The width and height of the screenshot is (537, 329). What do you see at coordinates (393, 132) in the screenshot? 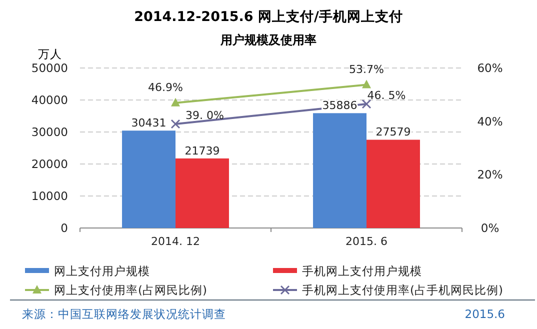
I see `data-label: 27579` at bounding box center [393, 132].